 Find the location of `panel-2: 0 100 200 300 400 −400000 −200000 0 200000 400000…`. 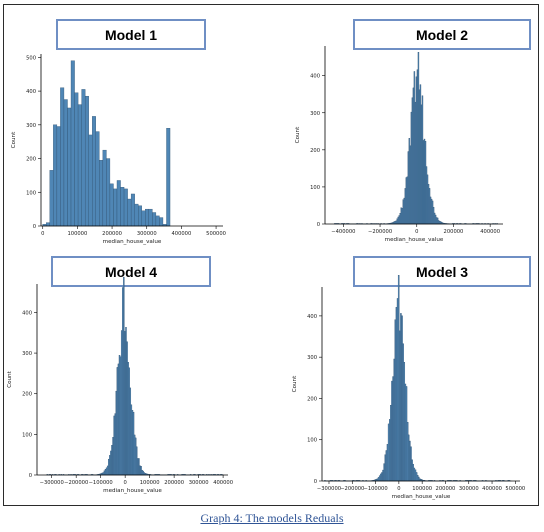

panel-2: 0 100 200 300 400 −400000 −200000 0 200000 400000… is located at coordinates (399, 144).